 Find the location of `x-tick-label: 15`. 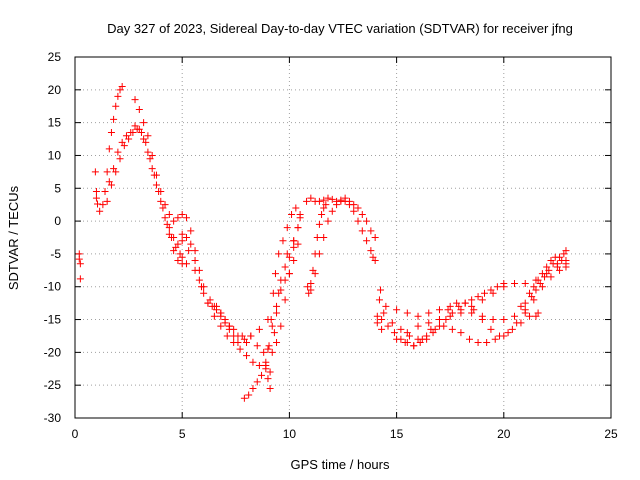

x-tick-label: 15 is located at coordinates (397, 434).